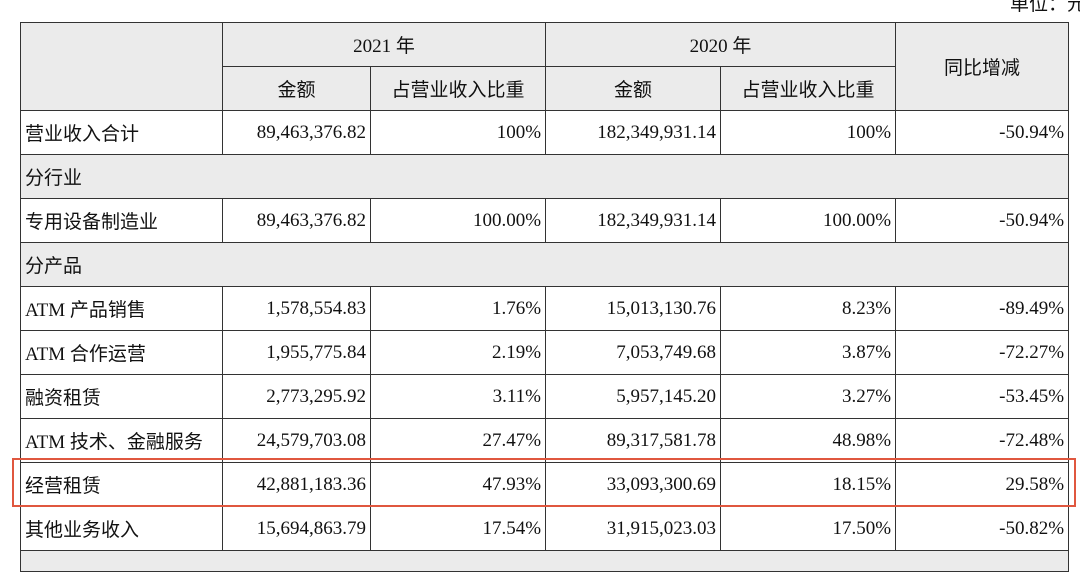 Image resolution: width=1080 pixels, height=572 pixels. Describe the element at coordinates (633, 396) in the screenshot. I see `value-cell: 5,957,145.20` at that location.